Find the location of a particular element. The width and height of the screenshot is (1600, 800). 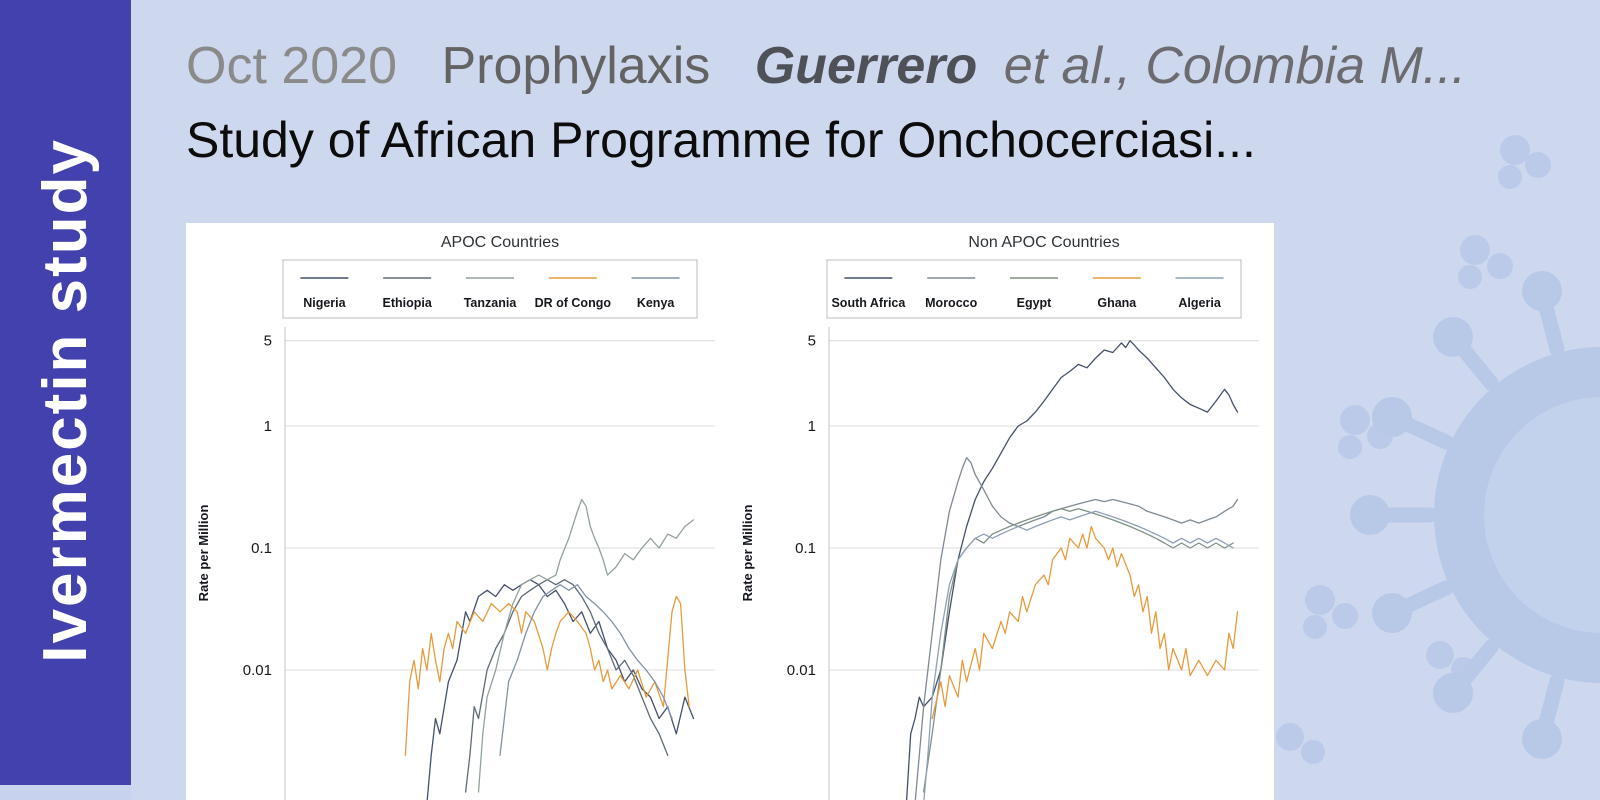

sidebar-title: Ivermectin study is located at coordinates (65, 400).